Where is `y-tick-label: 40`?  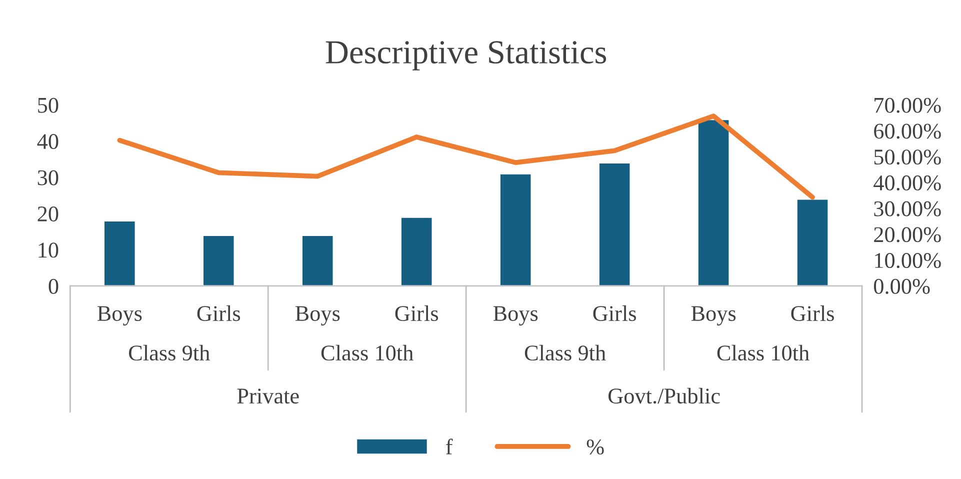 y-tick-label: 40 is located at coordinates (47, 142).